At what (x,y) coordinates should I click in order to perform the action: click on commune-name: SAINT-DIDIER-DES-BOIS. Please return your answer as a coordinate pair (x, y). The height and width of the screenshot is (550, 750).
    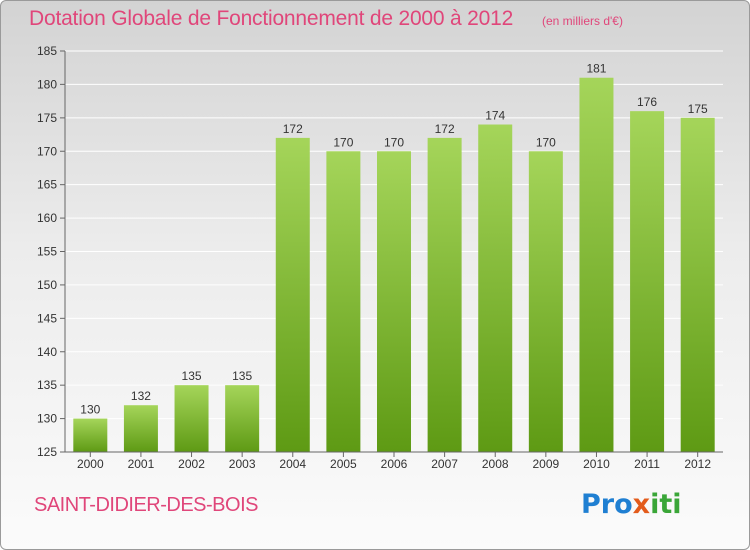
    Looking at the image, I should click on (146, 505).